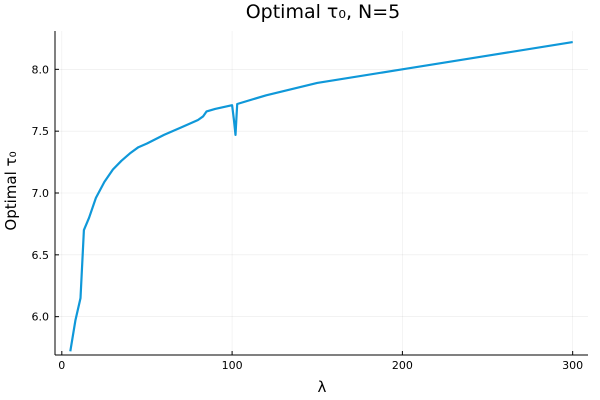  I want to click on x-tick-label: 300, so click(572, 365).